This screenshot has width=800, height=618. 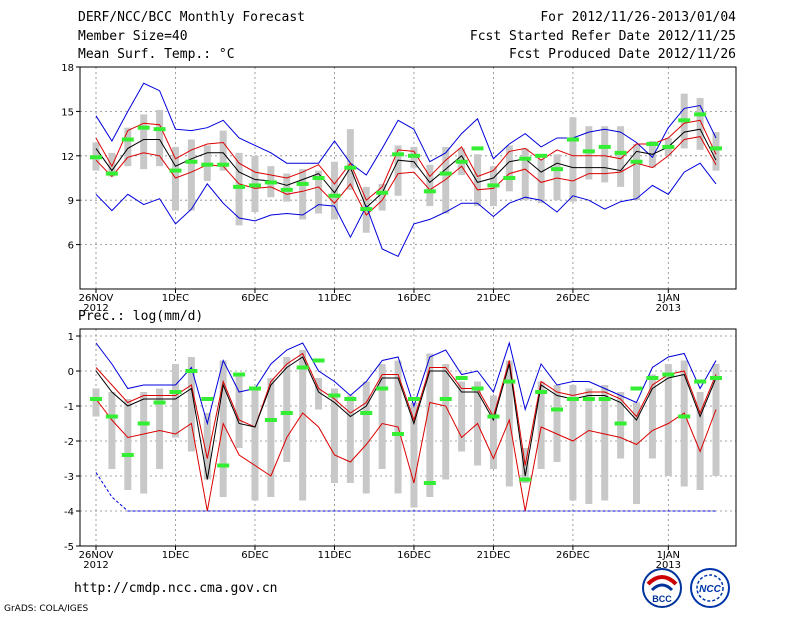 I want to click on prec-line-upper, so click(x=406, y=409).